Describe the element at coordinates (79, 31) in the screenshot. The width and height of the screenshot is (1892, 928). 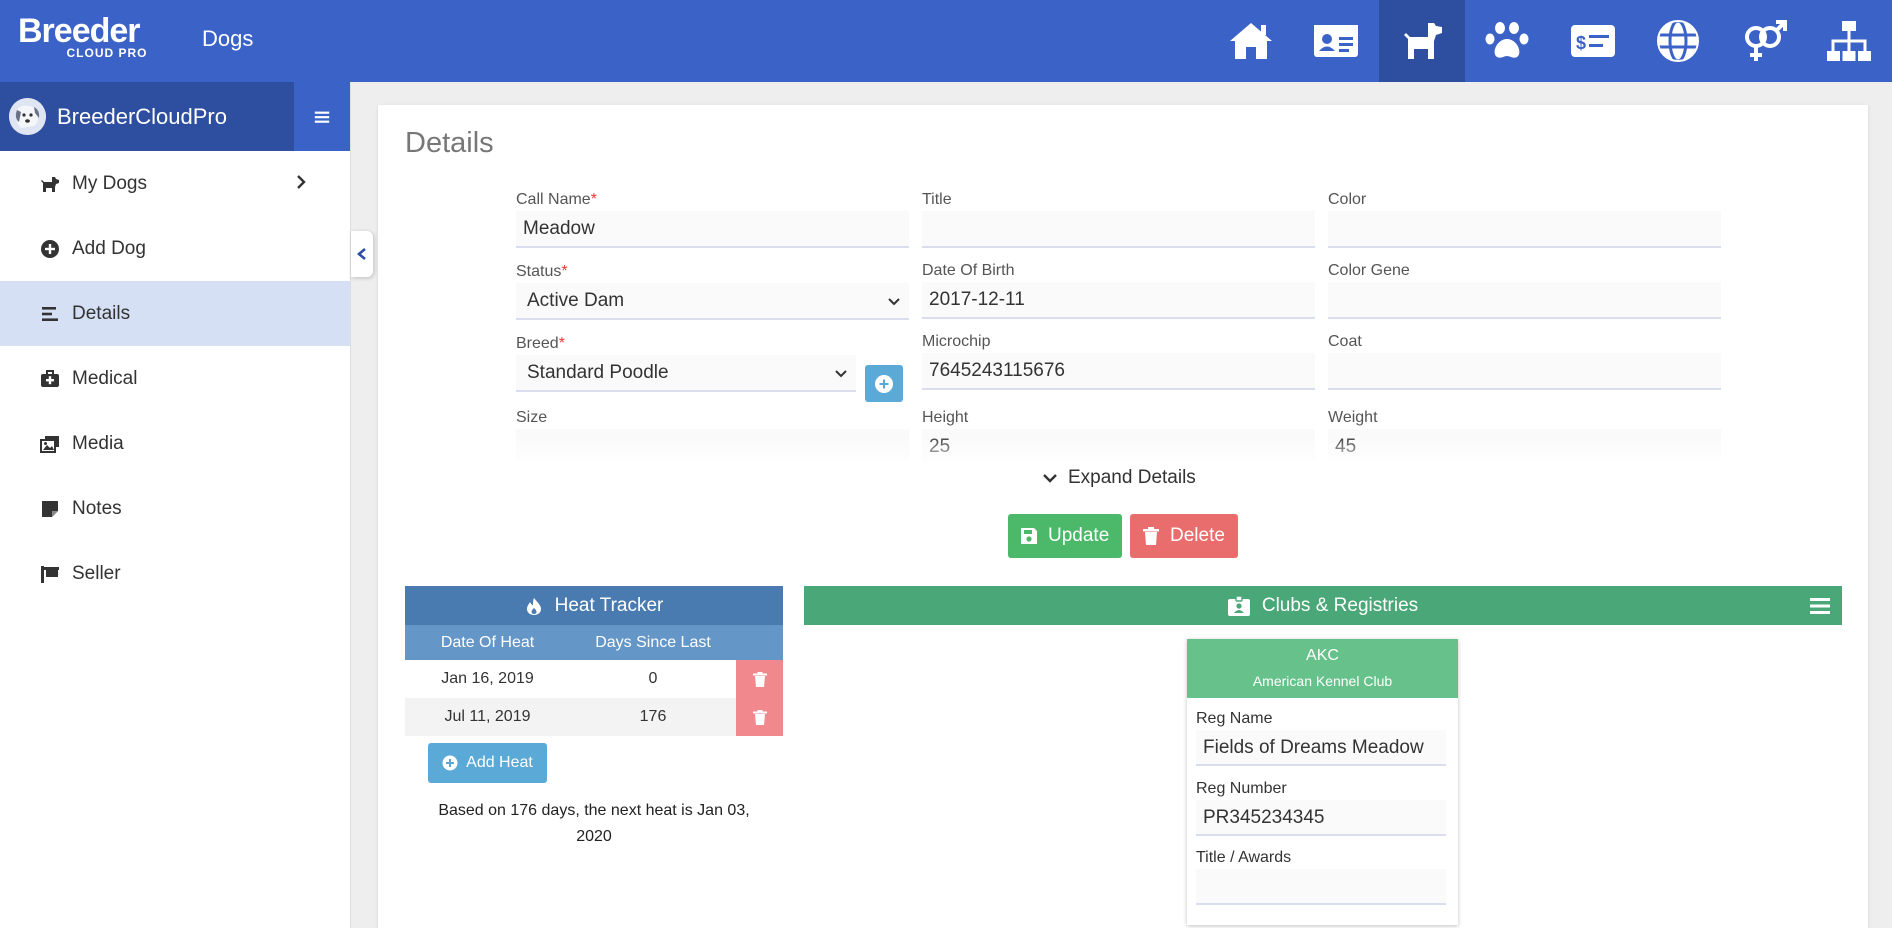
I see `logo-main-text: Breeder` at that location.